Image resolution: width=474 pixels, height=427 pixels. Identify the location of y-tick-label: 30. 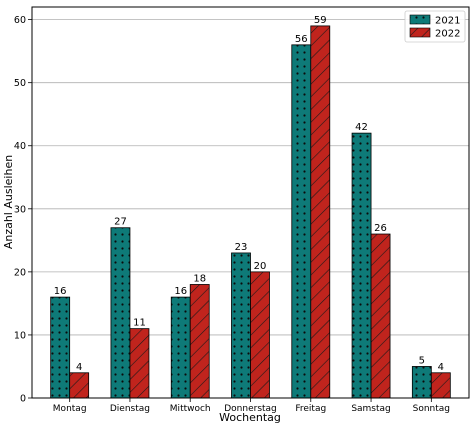
(20, 209).